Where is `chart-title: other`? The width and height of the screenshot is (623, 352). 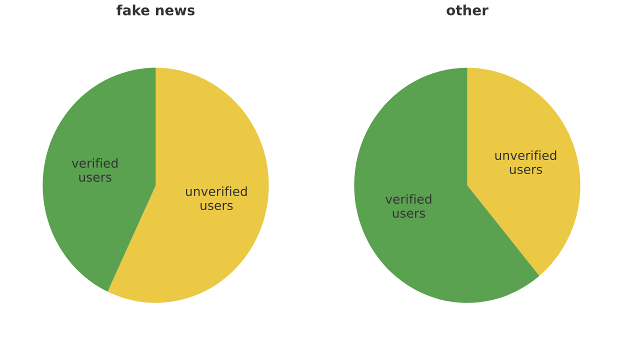
chart-title: other is located at coordinates (467, 10).